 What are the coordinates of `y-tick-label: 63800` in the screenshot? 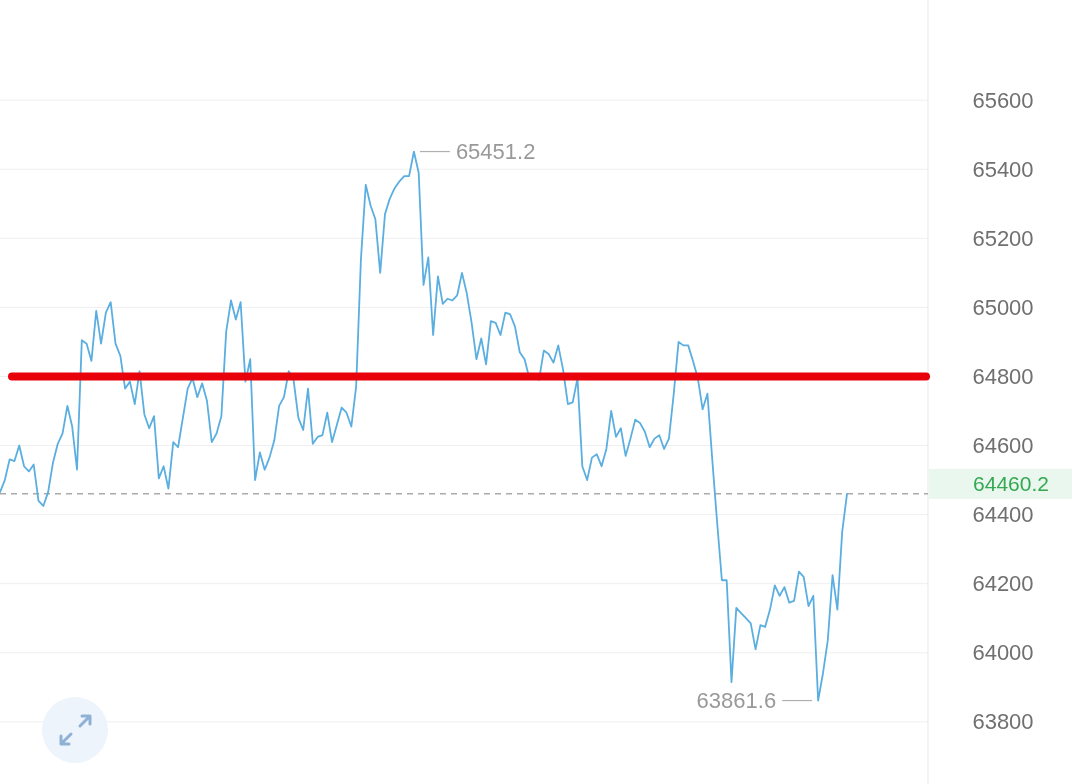 It's located at (1003, 722).